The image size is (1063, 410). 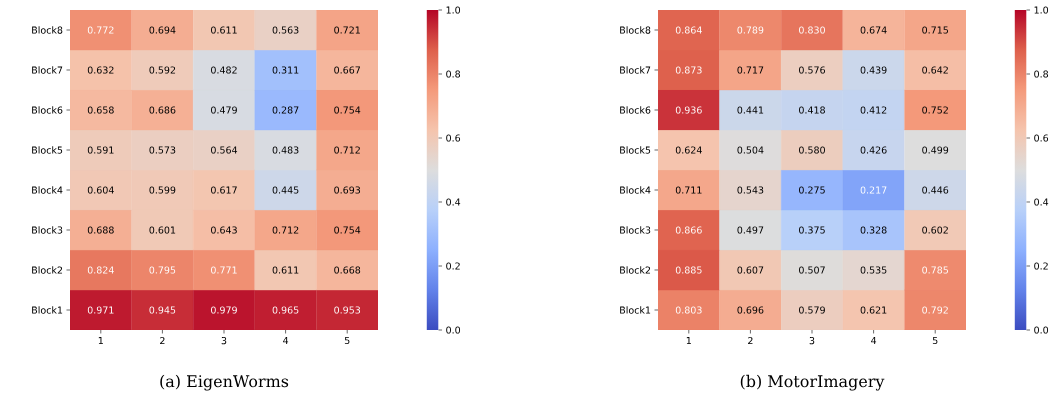 I want to click on data-label: 0.426, so click(x=873, y=150).